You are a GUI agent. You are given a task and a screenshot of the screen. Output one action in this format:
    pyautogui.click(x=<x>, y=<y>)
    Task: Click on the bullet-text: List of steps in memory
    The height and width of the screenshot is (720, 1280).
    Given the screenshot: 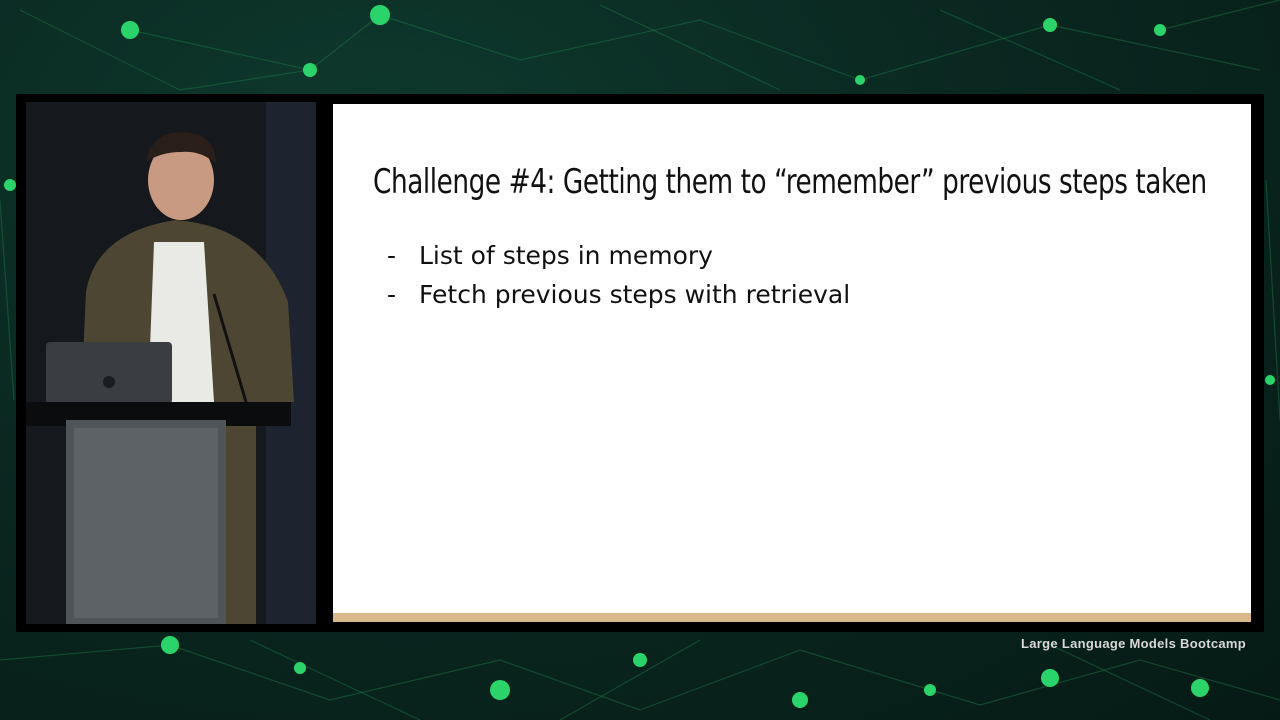 What is the action you would take?
    pyautogui.click(x=566, y=255)
    